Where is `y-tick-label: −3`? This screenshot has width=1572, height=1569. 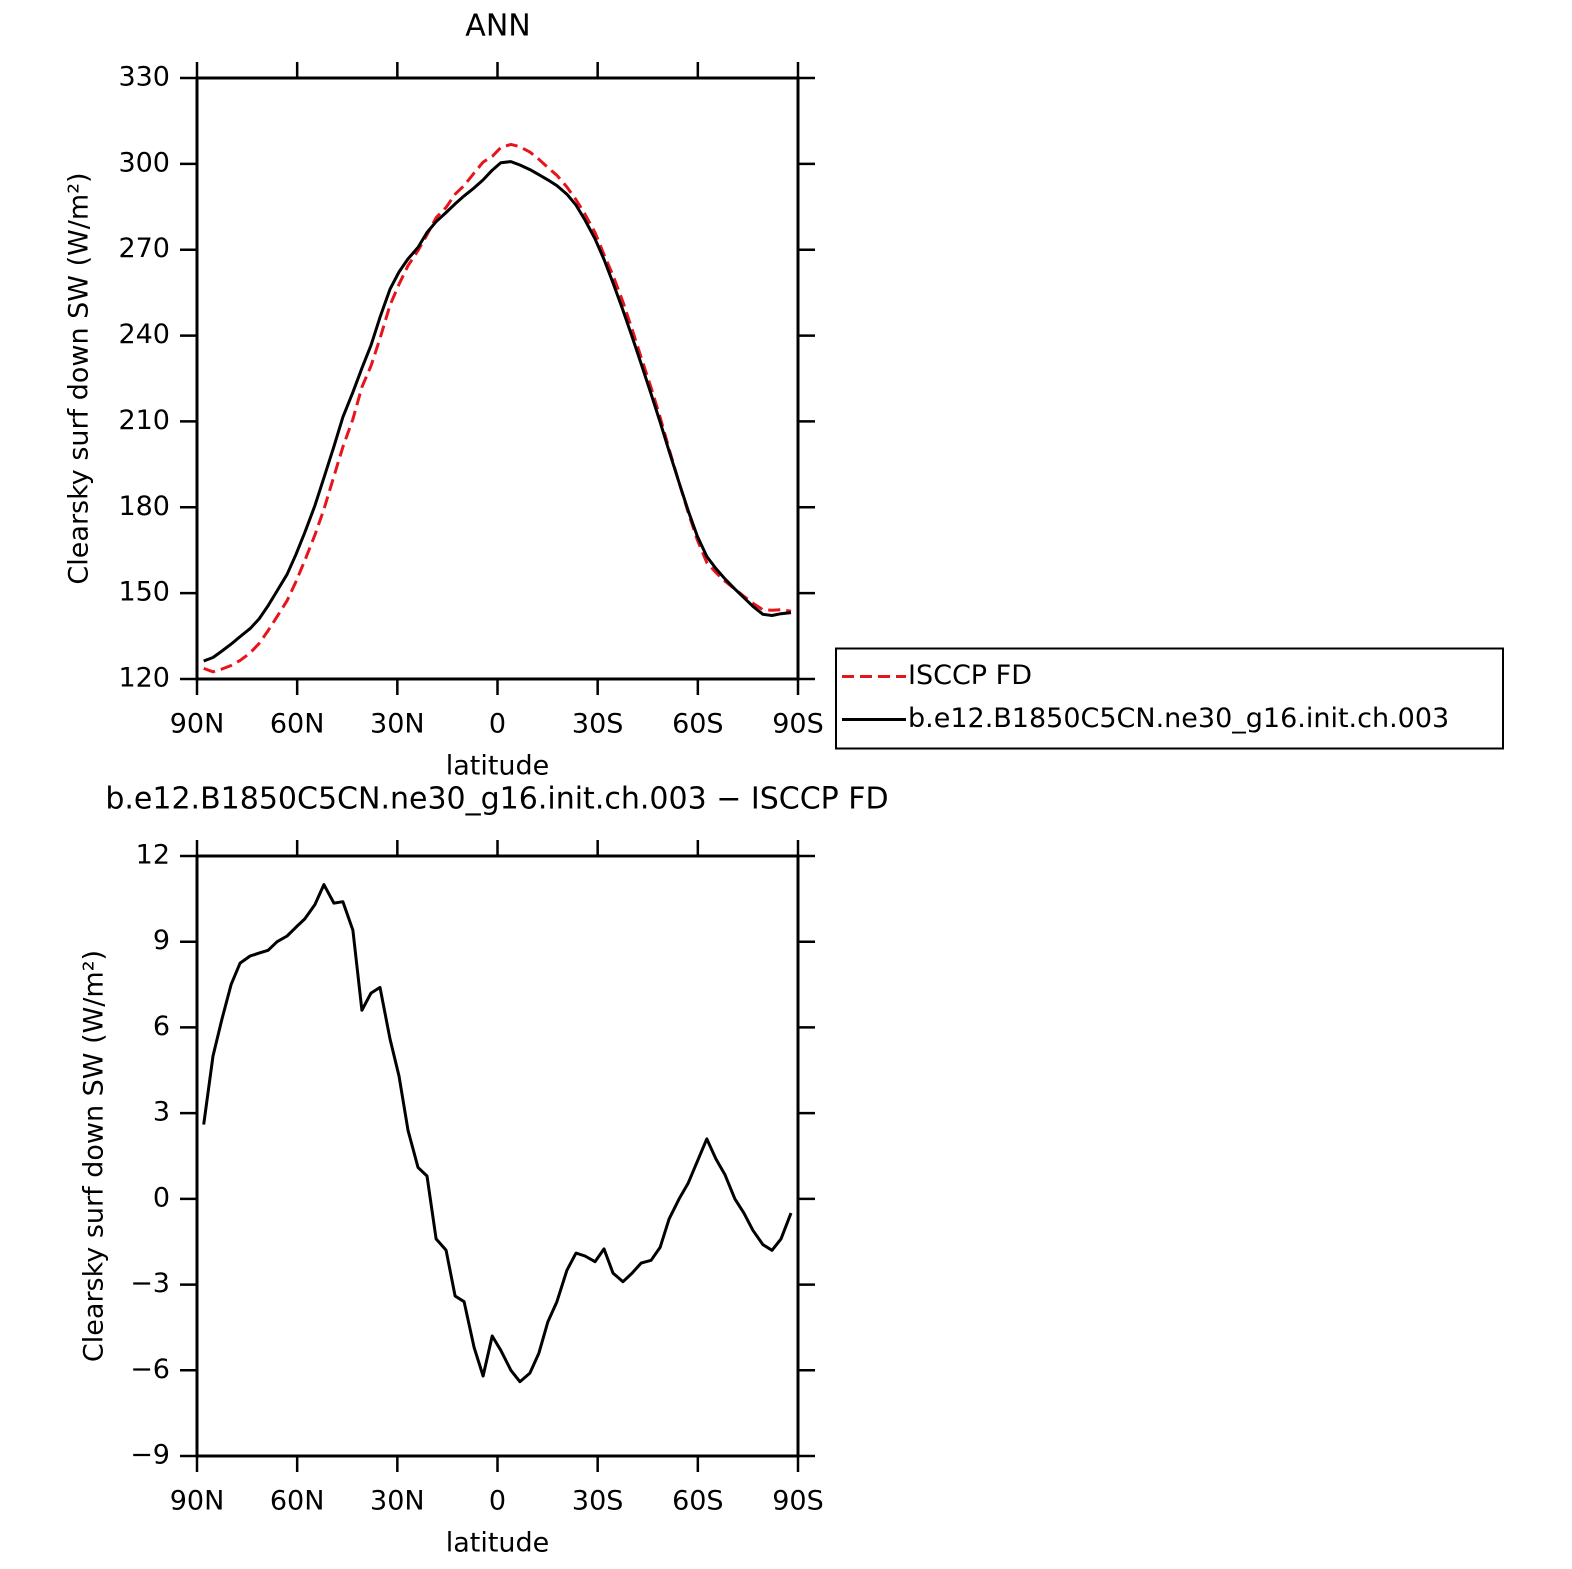
y-tick-label: −3 is located at coordinates (150, 1283).